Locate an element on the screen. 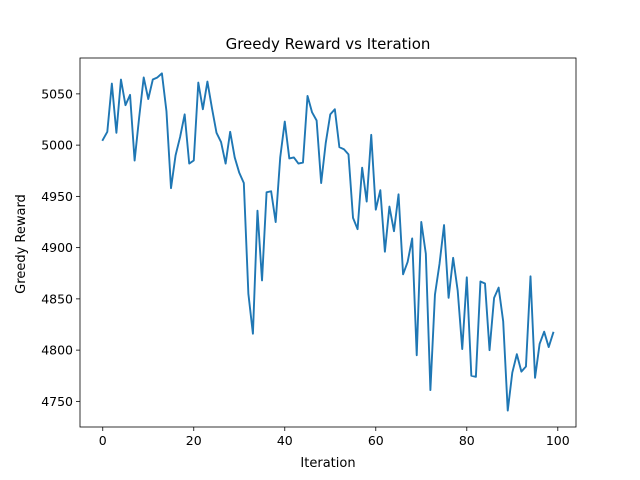 The width and height of the screenshot is (640, 480). y-axis-label: Greedy Reward is located at coordinates (21, 244).